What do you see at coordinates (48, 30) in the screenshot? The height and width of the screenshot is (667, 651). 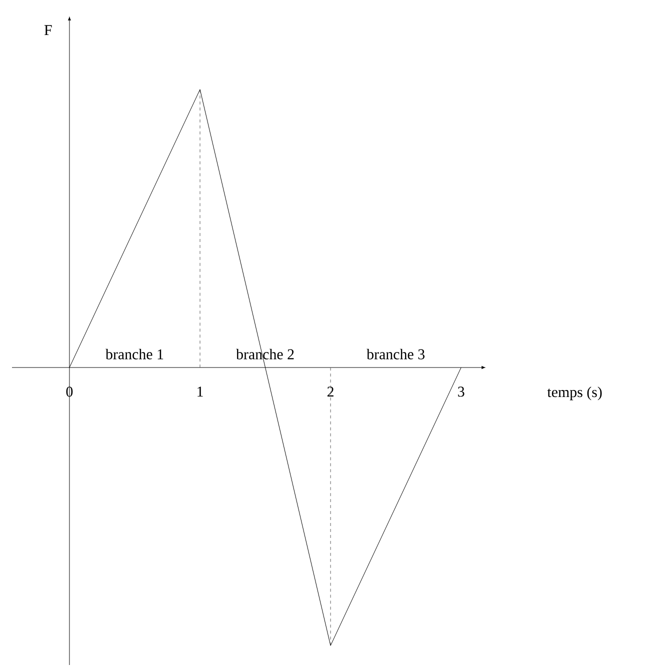 I see `y-axis-title: F` at bounding box center [48, 30].